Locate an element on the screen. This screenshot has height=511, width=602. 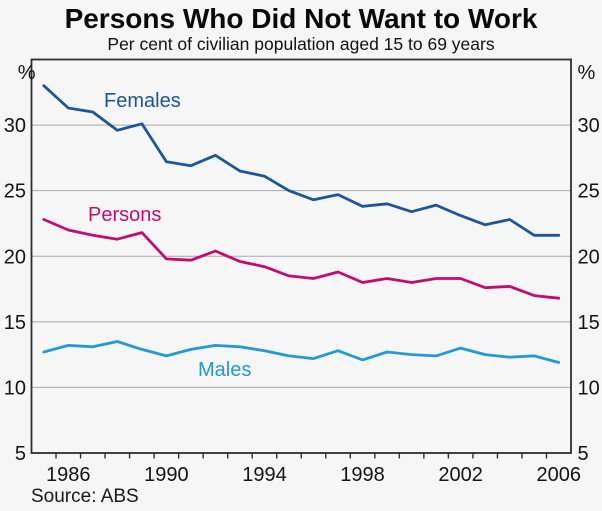
x-tick-label-2006: 2006 is located at coordinates (558, 475).